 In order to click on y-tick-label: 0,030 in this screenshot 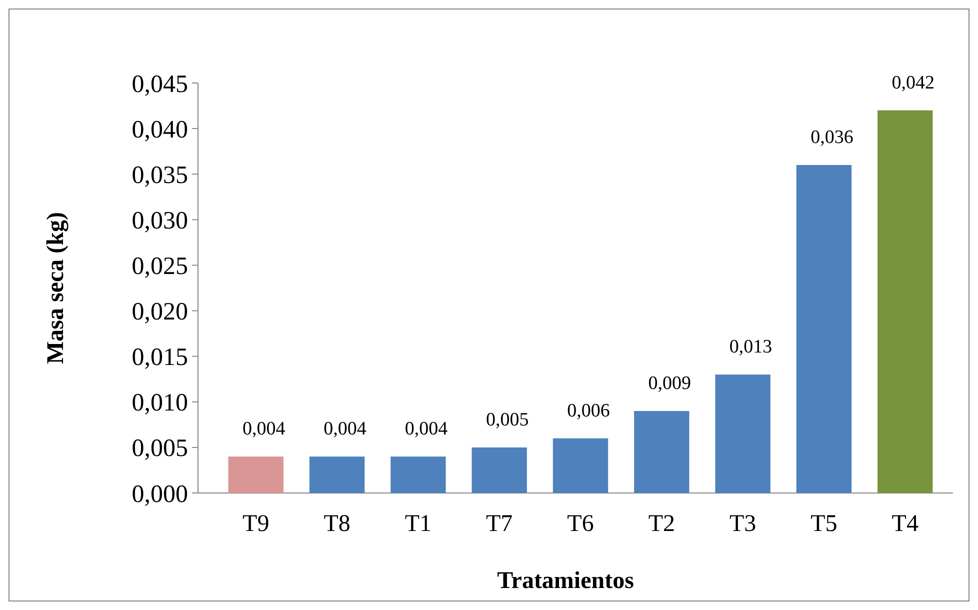, I will do `click(160, 220)`.